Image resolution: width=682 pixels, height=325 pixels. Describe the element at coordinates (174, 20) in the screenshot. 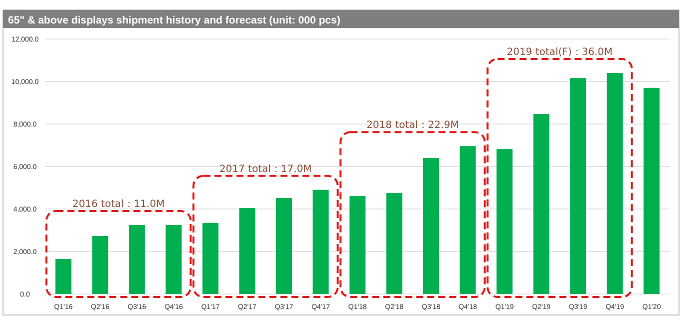

I see `chart-title: 65" & above displays shipment history and forecast (unit: 000 pcs)` at that location.